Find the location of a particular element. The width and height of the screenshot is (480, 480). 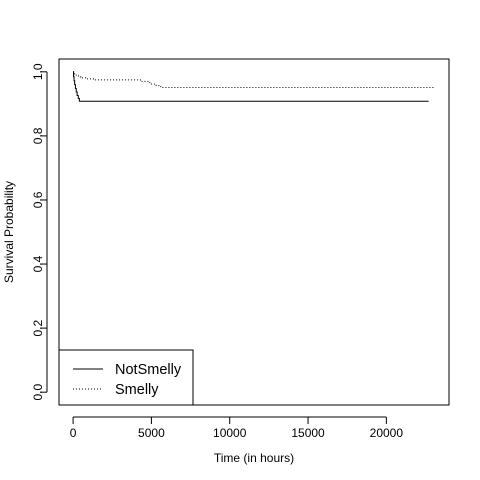

legend-label: Smelly is located at coordinates (137, 390).